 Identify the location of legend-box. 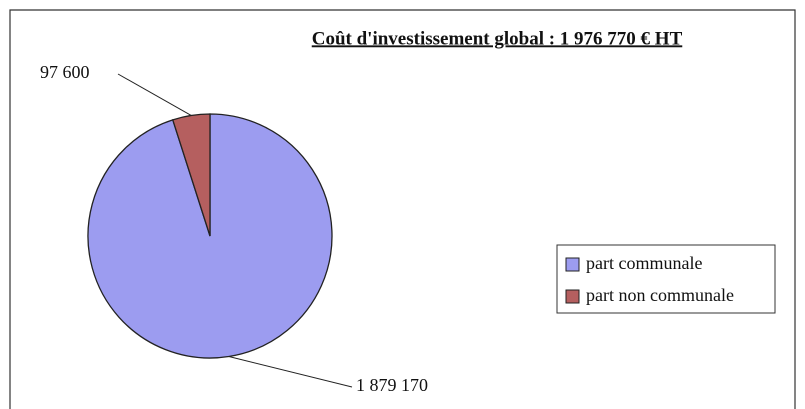
(666, 279).